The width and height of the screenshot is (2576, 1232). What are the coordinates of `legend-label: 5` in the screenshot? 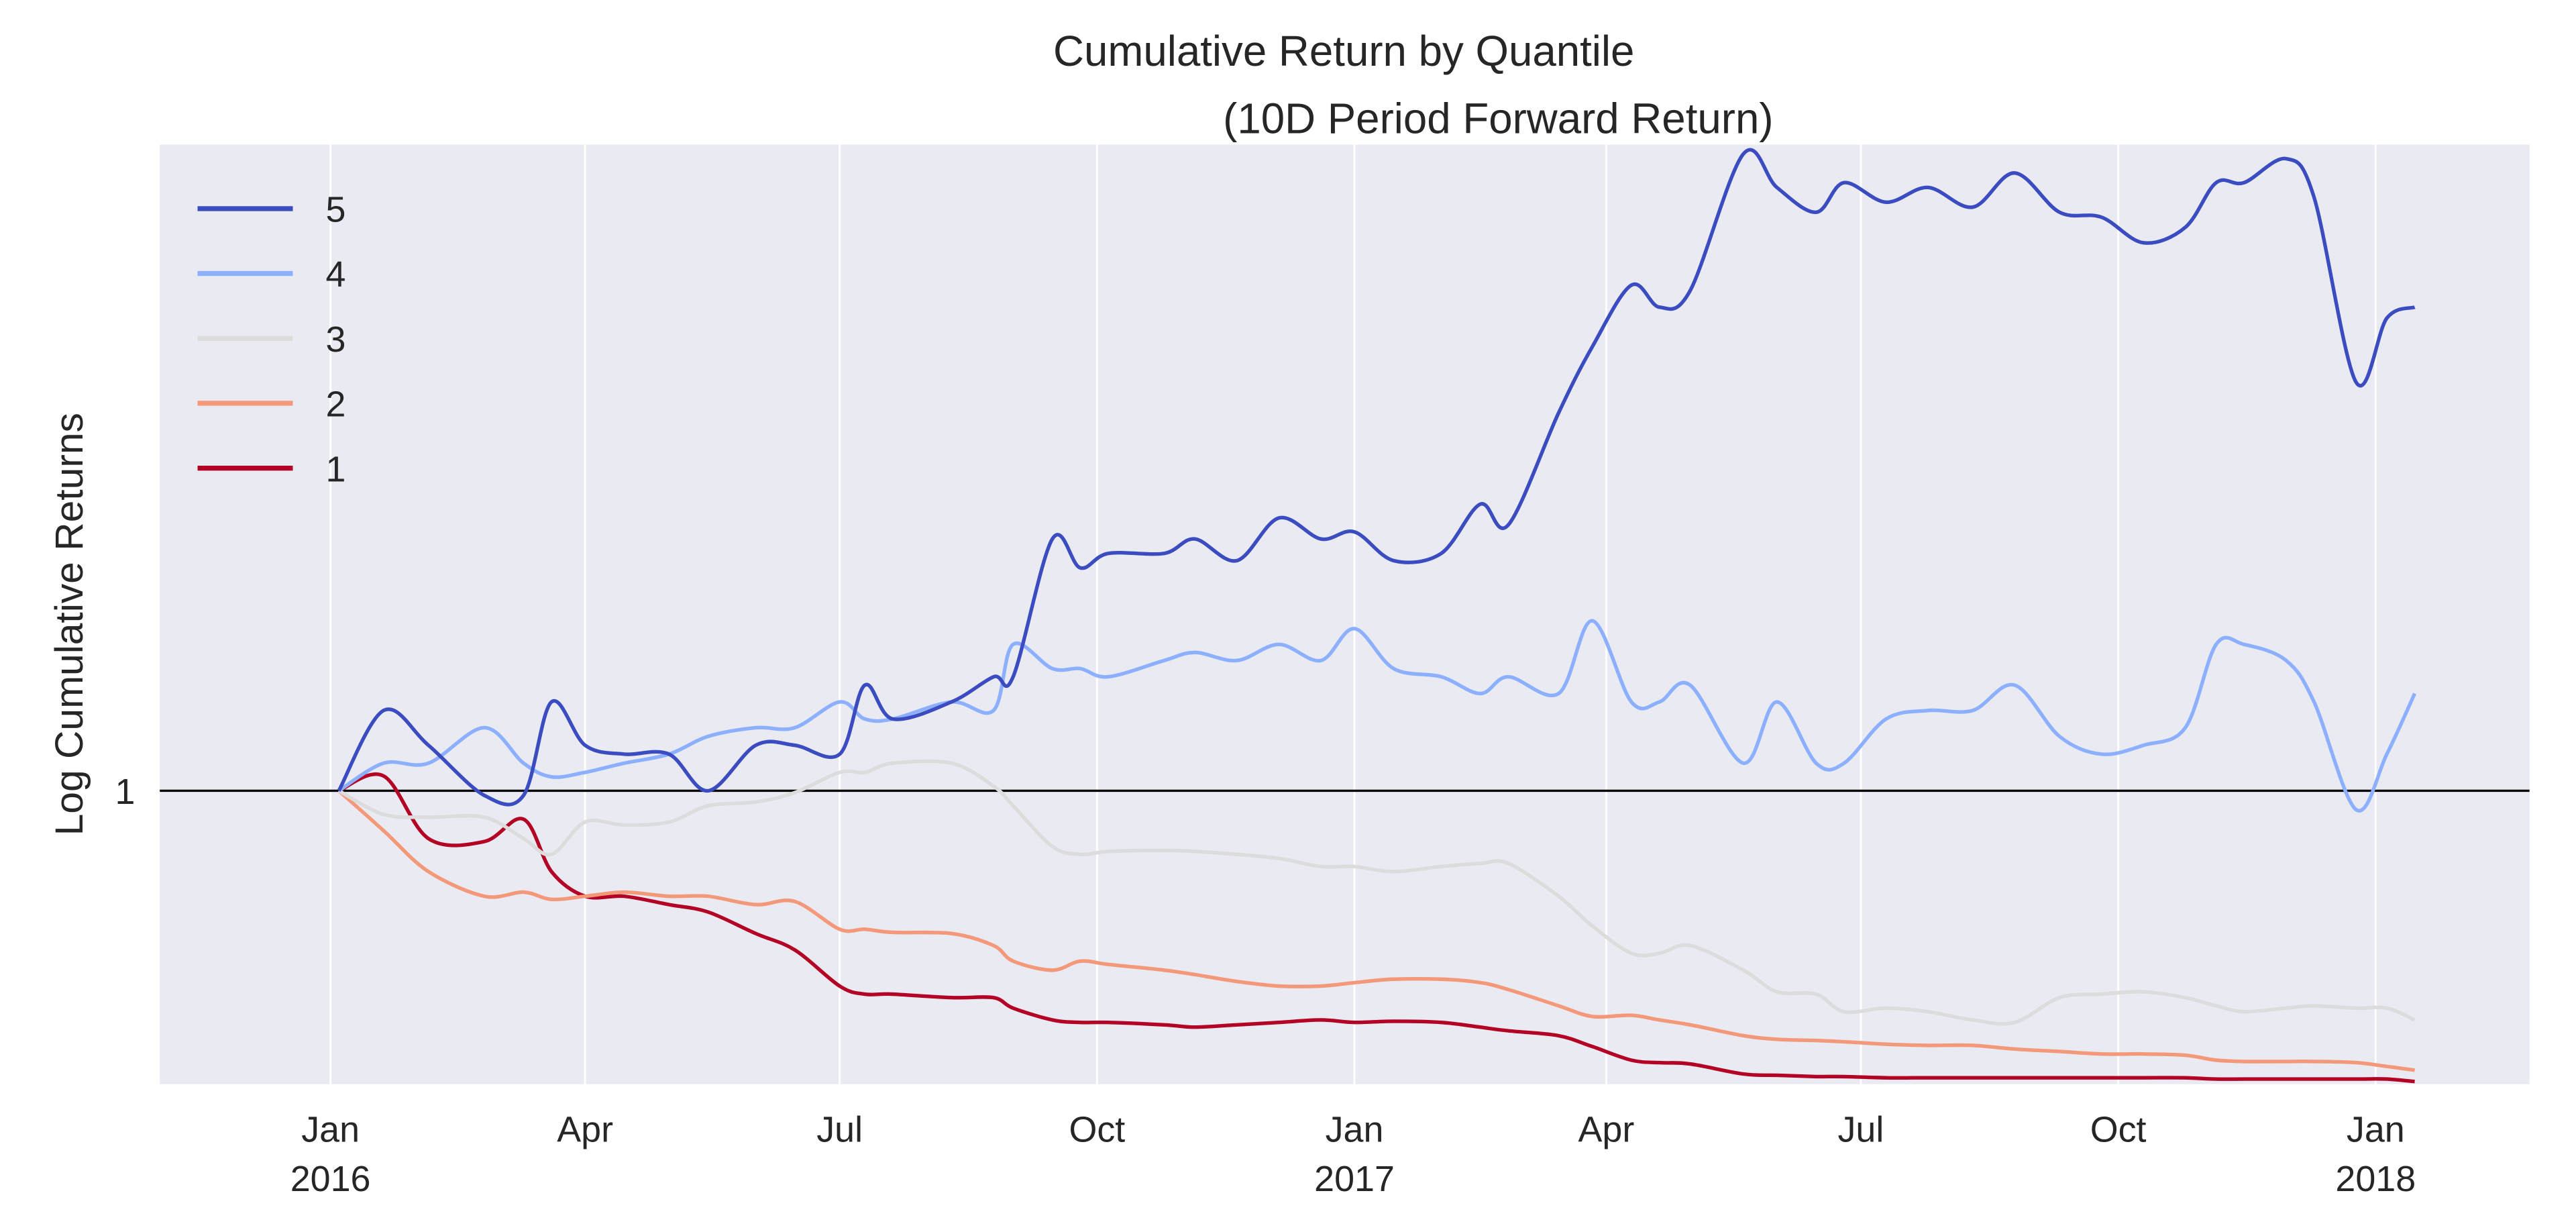 It's located at (335, 209).